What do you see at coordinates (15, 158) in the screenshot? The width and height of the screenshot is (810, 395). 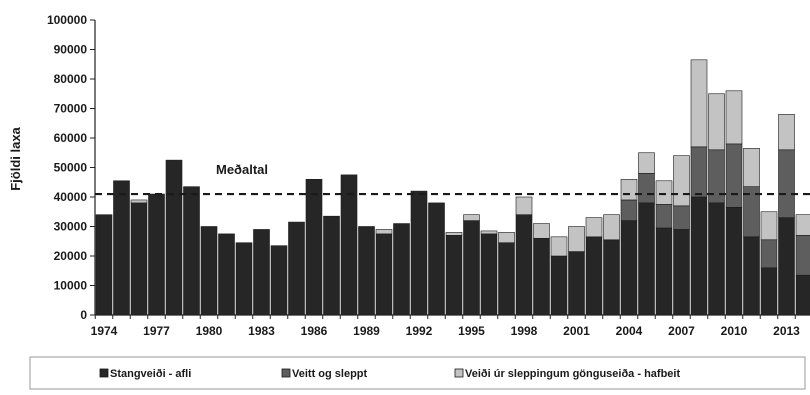 I see `y-axis-label: Fjöldi laxa` at bounding box center [15, 158].